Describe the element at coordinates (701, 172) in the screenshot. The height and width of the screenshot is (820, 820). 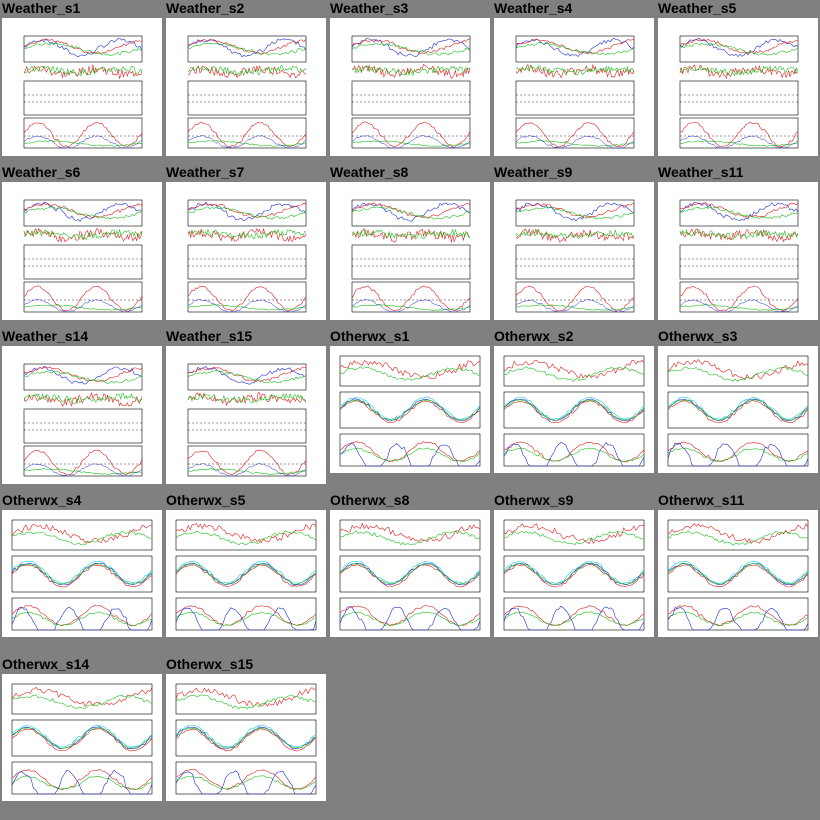
I see `thumbnail-label: Weather_s11` at that location.